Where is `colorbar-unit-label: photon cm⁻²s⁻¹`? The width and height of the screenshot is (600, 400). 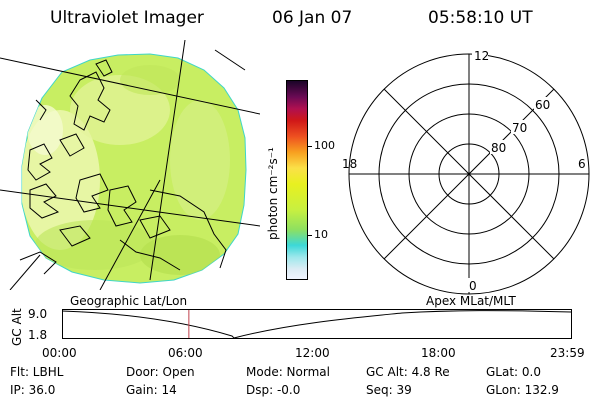
colorbar-unit-label: photon cm⁻²s⁻¹ is located at coordinates (273, 193).